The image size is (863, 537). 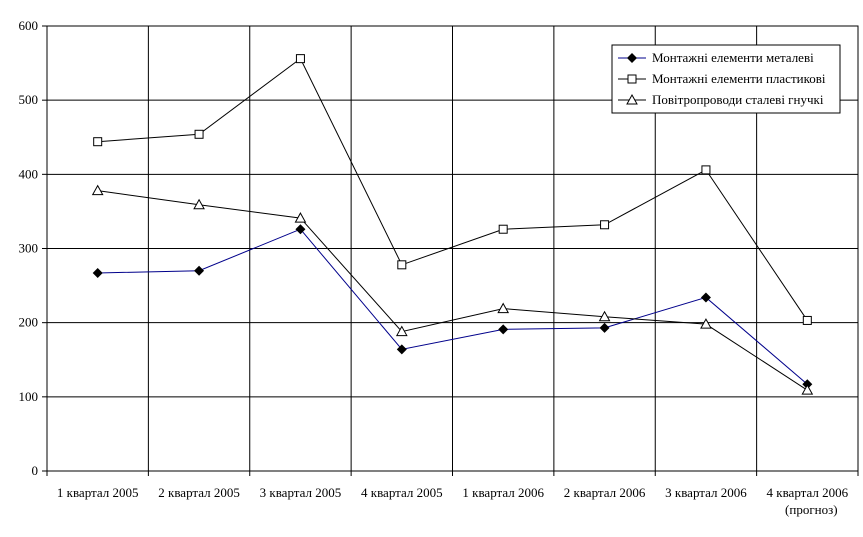 What do you see at coordinates (733, 57) in the screenshot?
I see `legend-label-metal: Монтажні елементи металеві` at bounding box center [733, 57].